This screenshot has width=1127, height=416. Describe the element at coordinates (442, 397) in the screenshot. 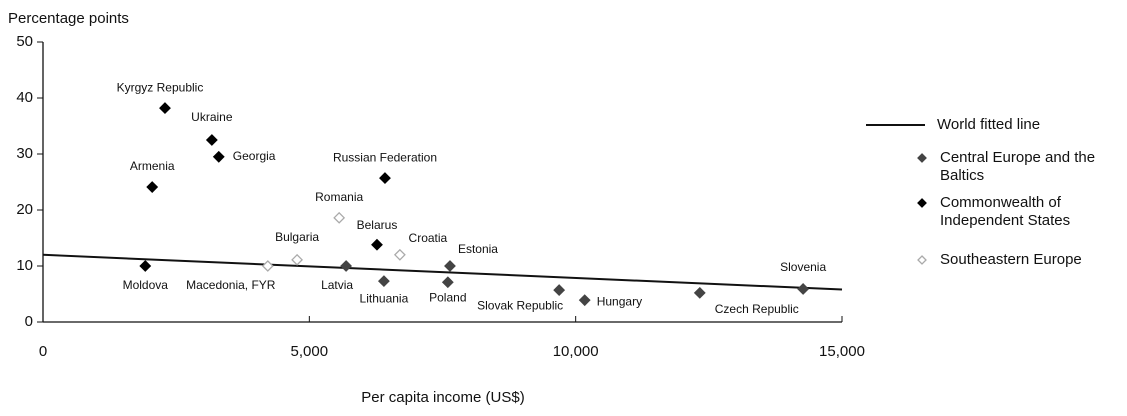

I see `x-axis-title: Per capita income (US$)` at that location.